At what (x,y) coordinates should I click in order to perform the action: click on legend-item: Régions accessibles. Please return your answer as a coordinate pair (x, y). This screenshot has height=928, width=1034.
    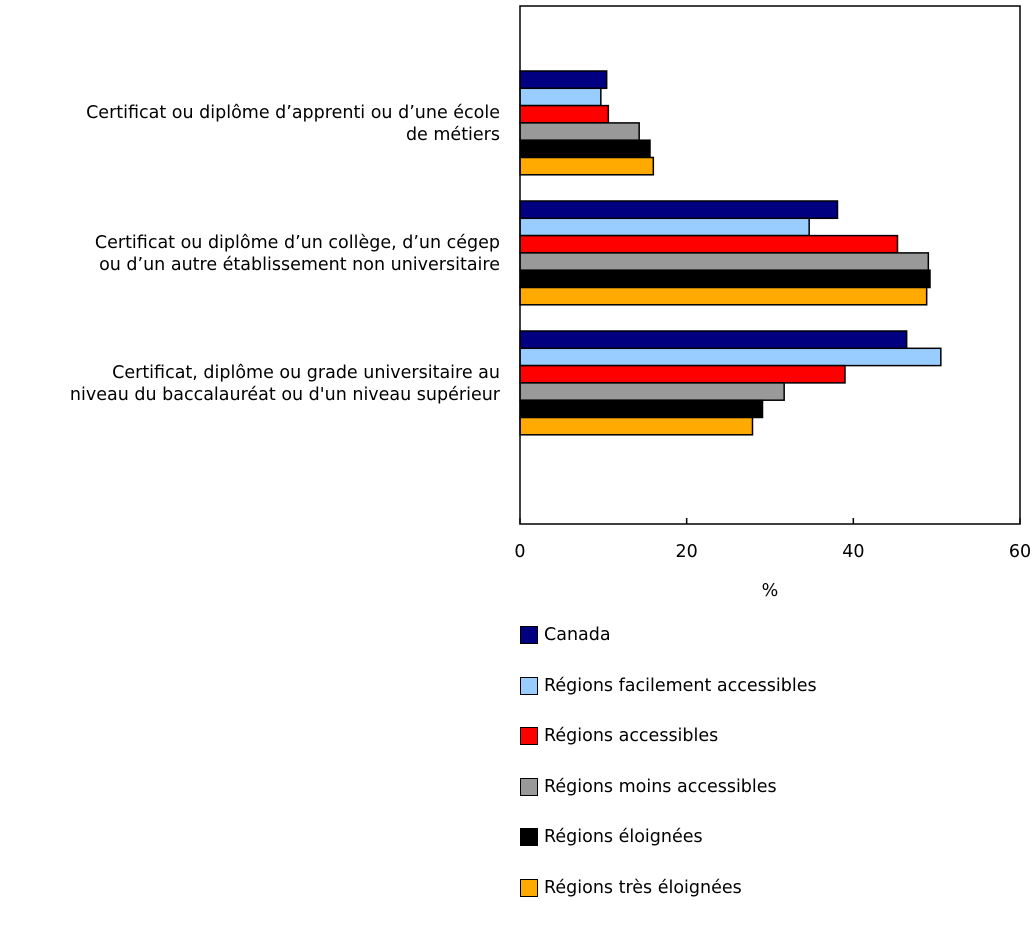
    Looking at the image, I should click on (668, 751).